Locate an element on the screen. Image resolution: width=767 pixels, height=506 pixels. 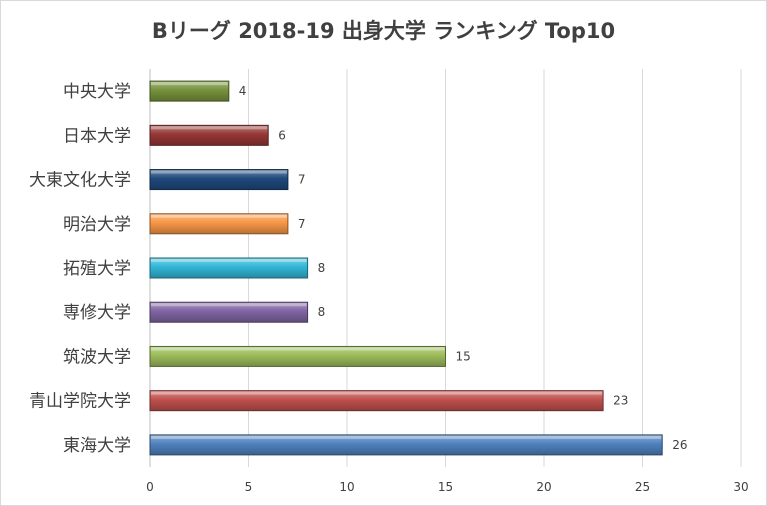
tick-label: 5 is located at coordinates (249, 487).